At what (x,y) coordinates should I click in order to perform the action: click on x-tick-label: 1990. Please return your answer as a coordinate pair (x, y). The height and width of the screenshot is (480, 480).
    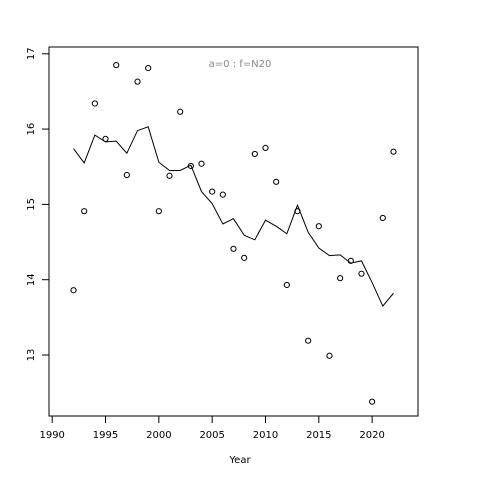
    Looking at the image, I should click on (51, 435).